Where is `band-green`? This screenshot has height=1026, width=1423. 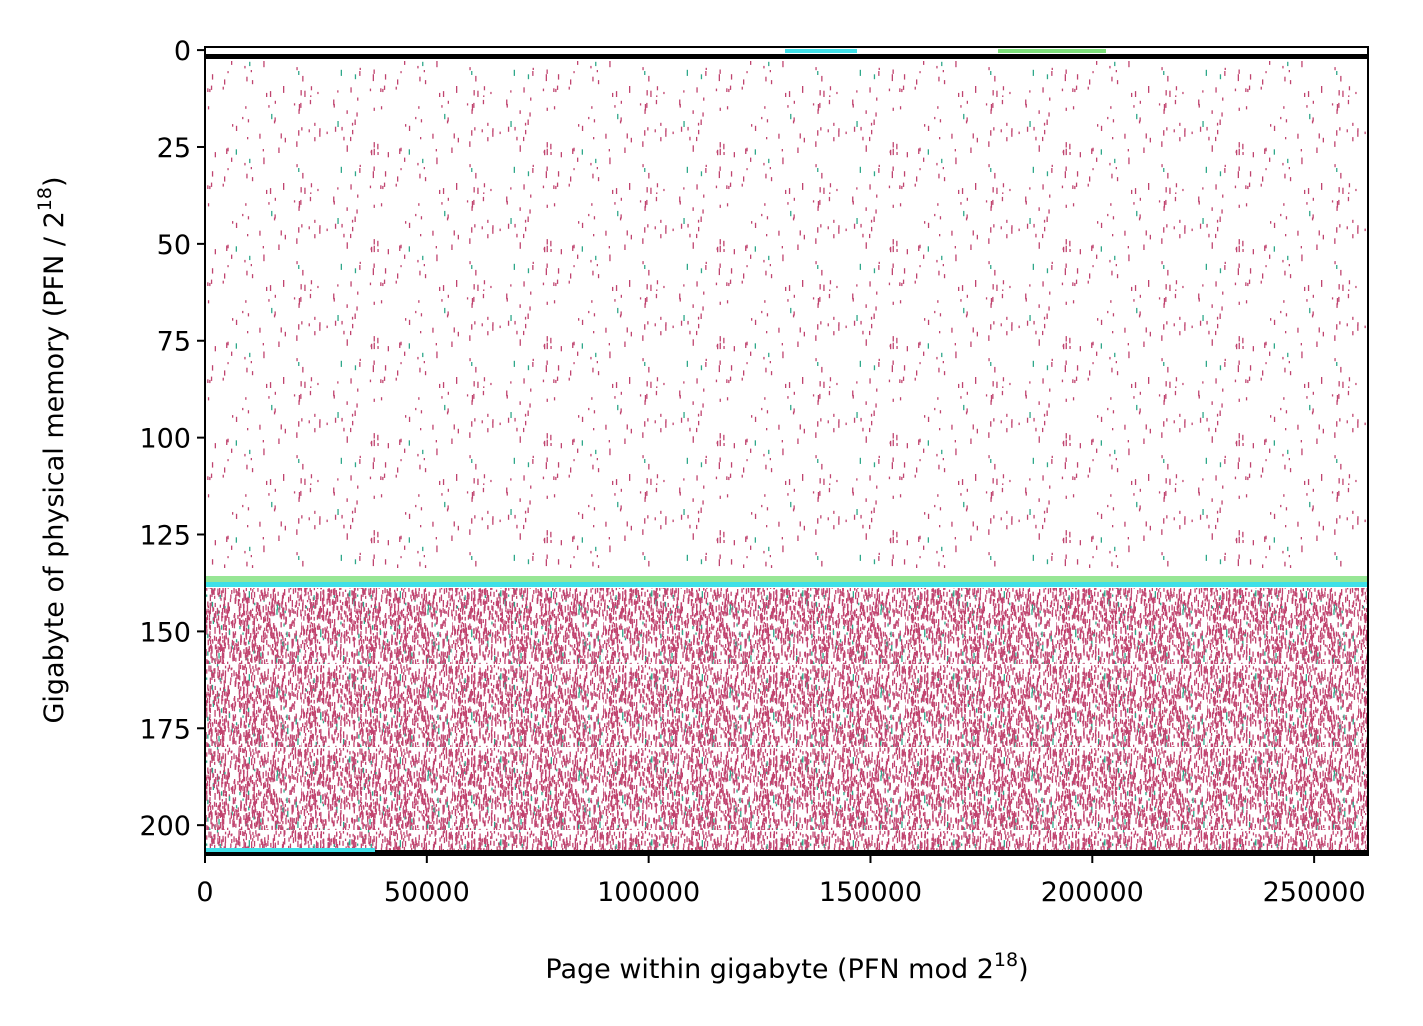
band-green is located at coordinates (786, 579).